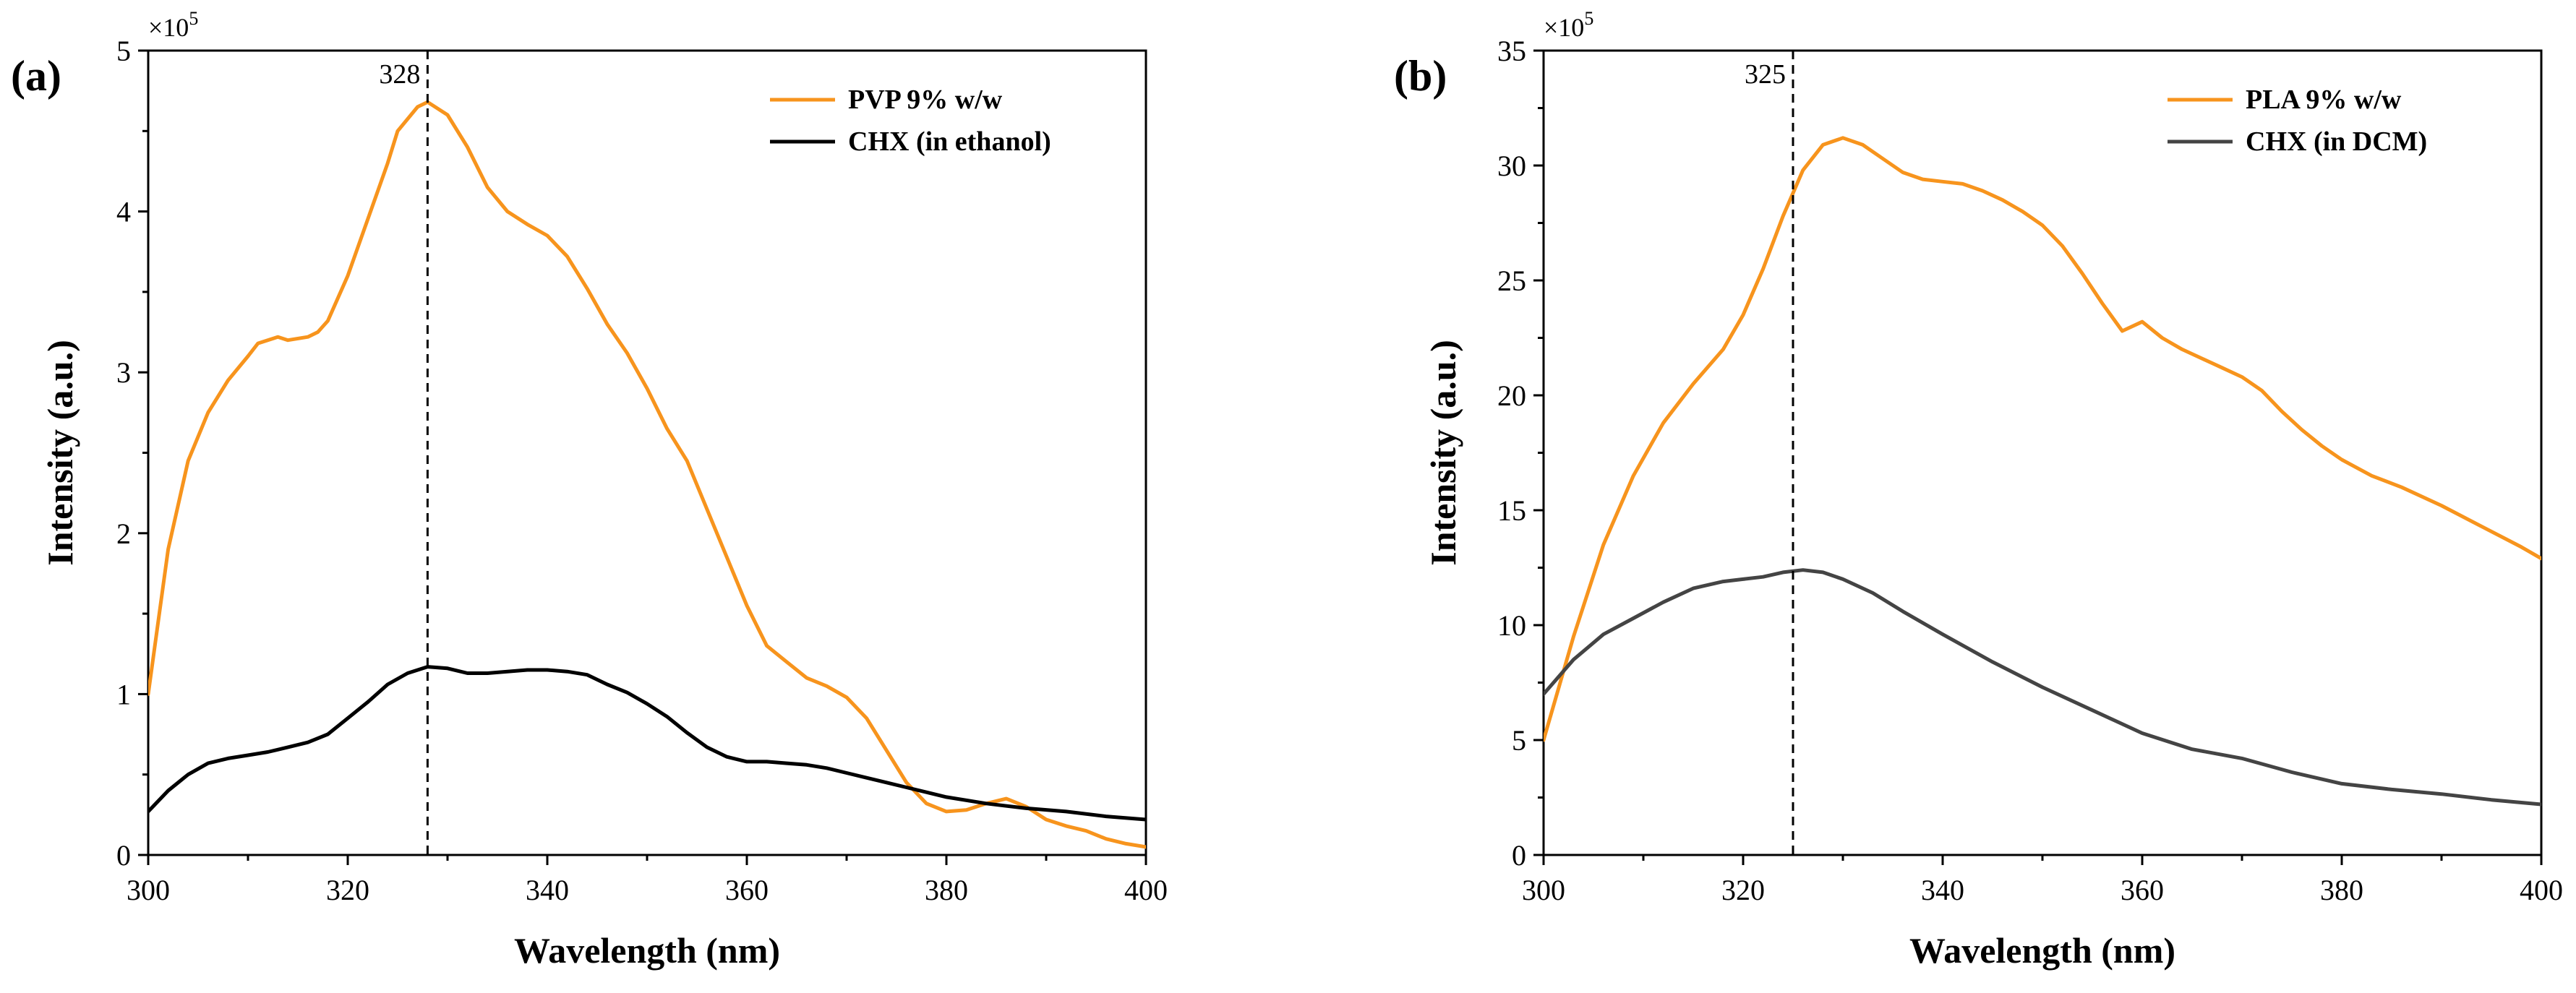 This screenshot has height=993, width=2576. I want to click on y-tick-label: 30, so click(1511, 166).